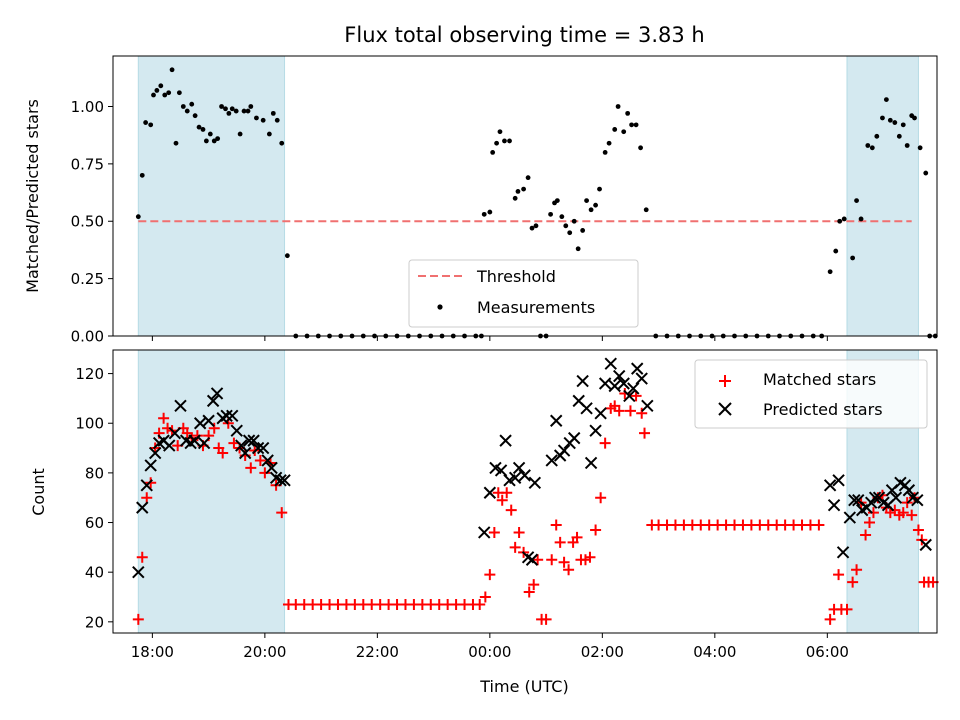 This screenshot has height=720, width=960. What do you see at coordinates (819, 379) in the screenshot?
I see `legend-matched-label: Matched stars` at bounding box center [819, 379].